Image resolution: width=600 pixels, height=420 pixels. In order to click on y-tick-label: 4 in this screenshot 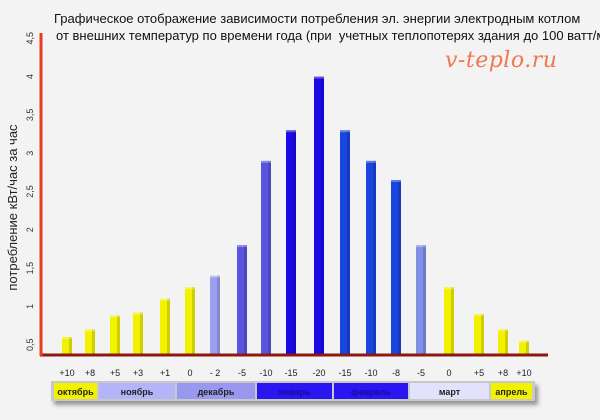, I will do `click(30, 76)`.